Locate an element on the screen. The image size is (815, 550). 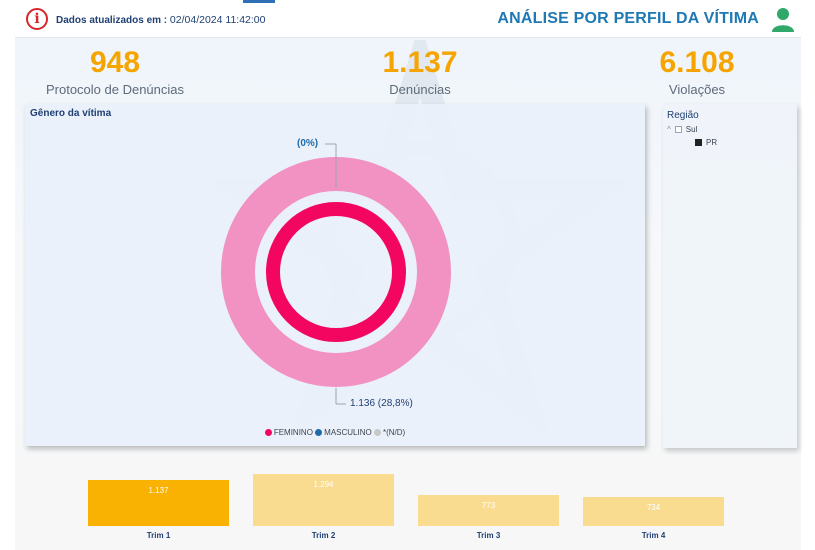
kpi-label: Denúncias is located at coordinates (420, 89).